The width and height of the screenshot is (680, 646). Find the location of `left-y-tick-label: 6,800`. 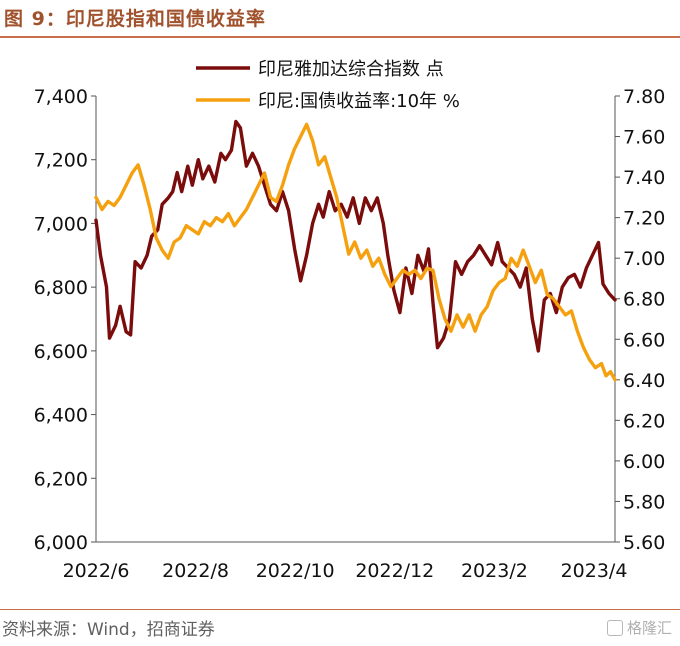

left-y-tick-label: 6,800 is located at coordinates (61, 288).